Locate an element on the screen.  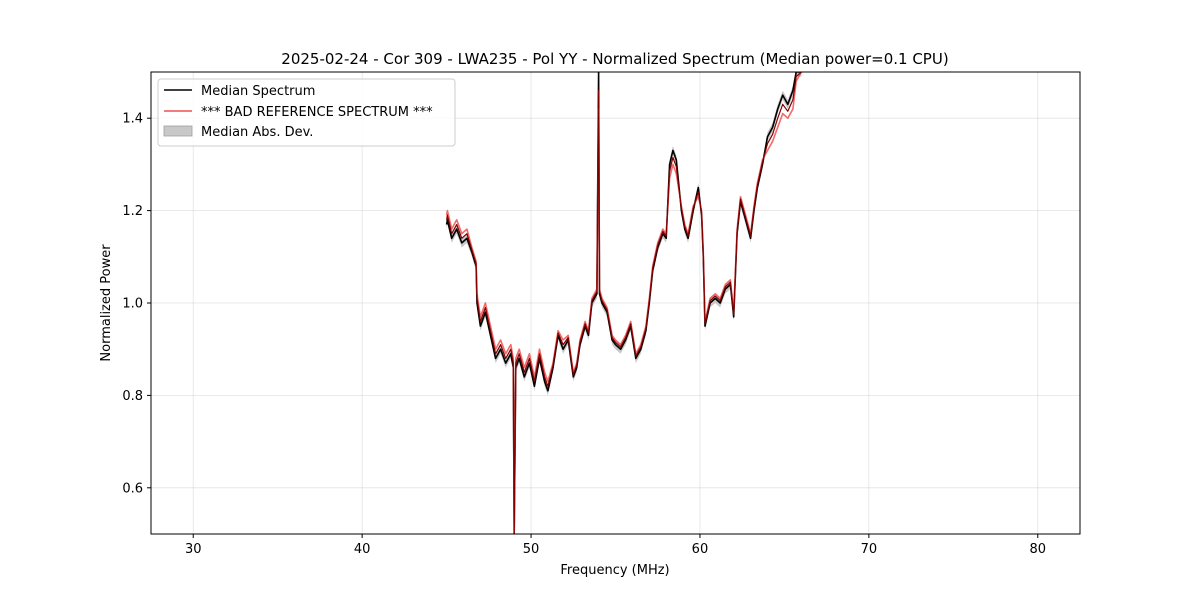
y-tick-label: 1.0 is located at coordinates (132, 304).